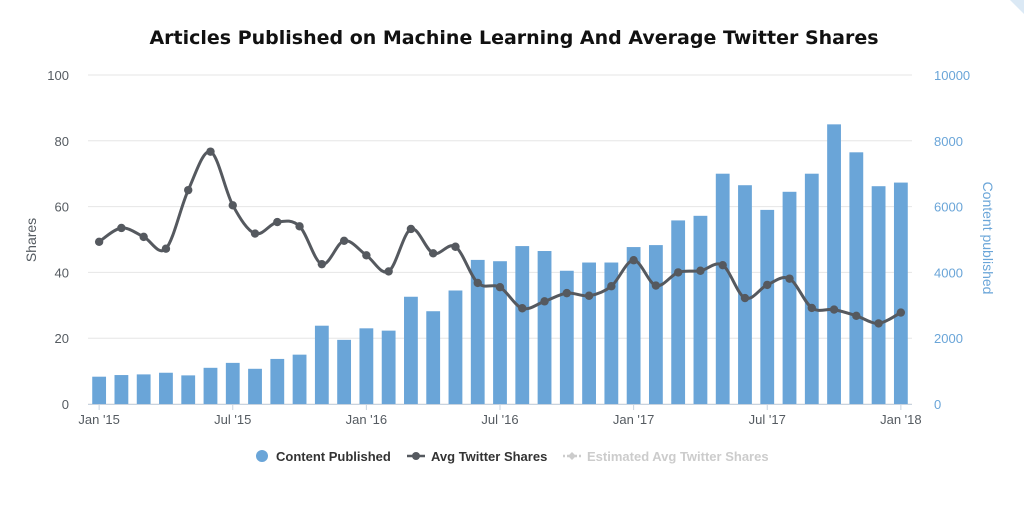  Describe the element at coordinates (489, 456) in the screenshot. I see `legend-label: Avg Twitter Shares` at that location.